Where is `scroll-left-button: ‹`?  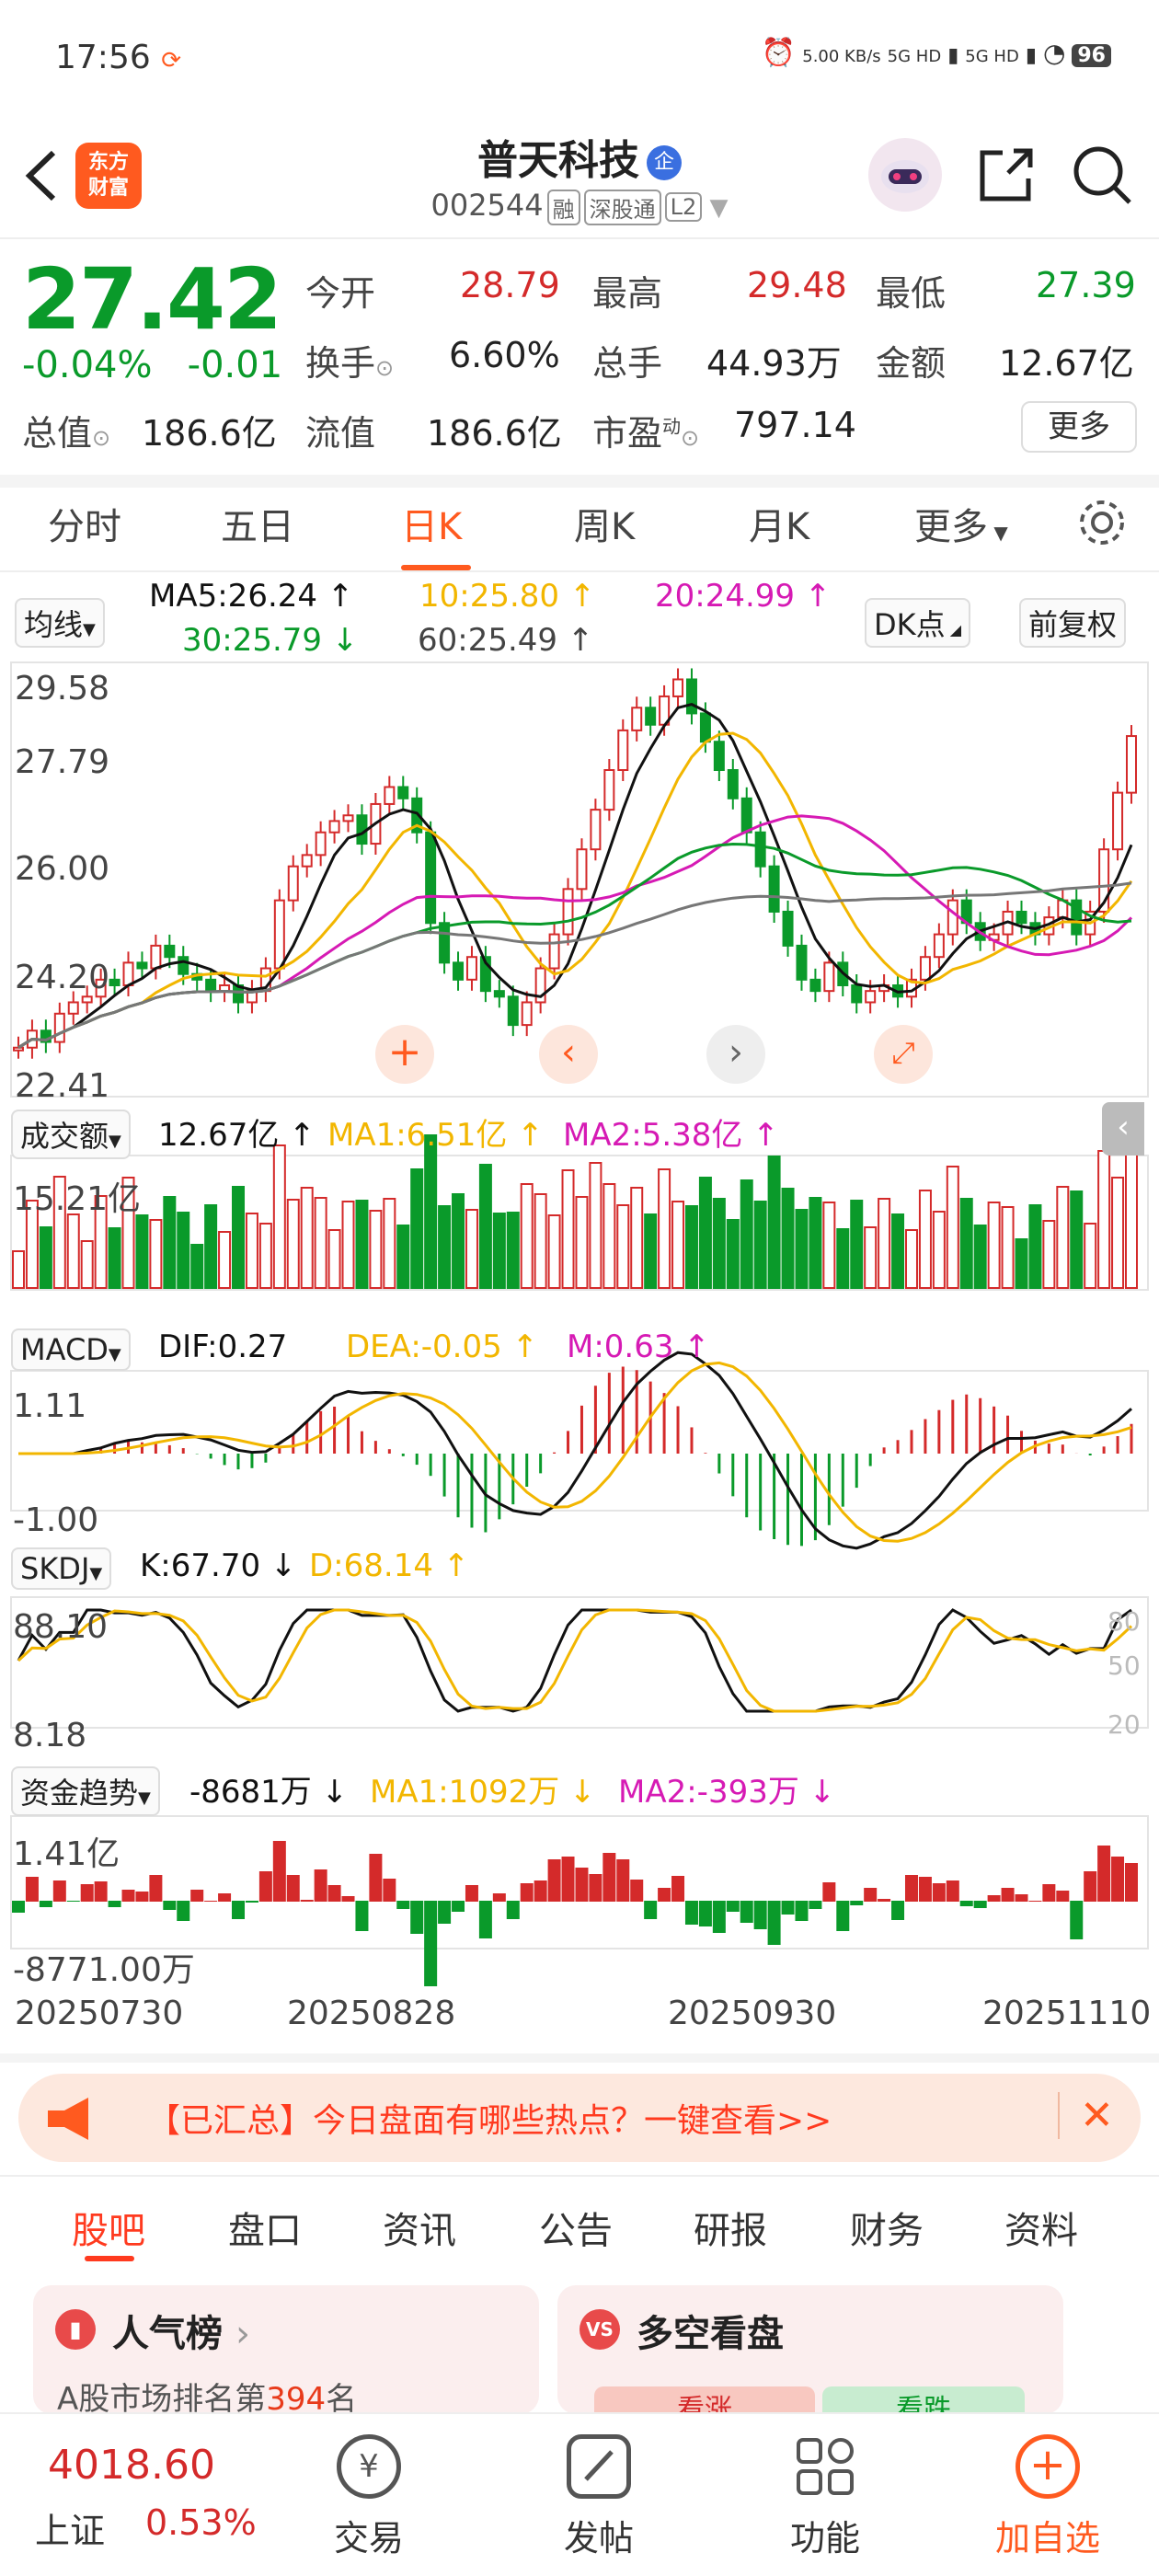
scroll-left-button: ‹ is located at coordinates (568, 1054).